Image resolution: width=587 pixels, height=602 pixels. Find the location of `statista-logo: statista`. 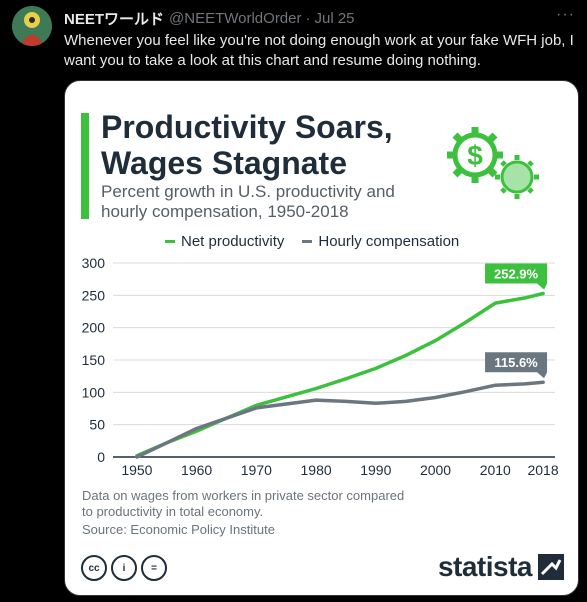

statista-logo: statista is located at coordinates (501, 567).